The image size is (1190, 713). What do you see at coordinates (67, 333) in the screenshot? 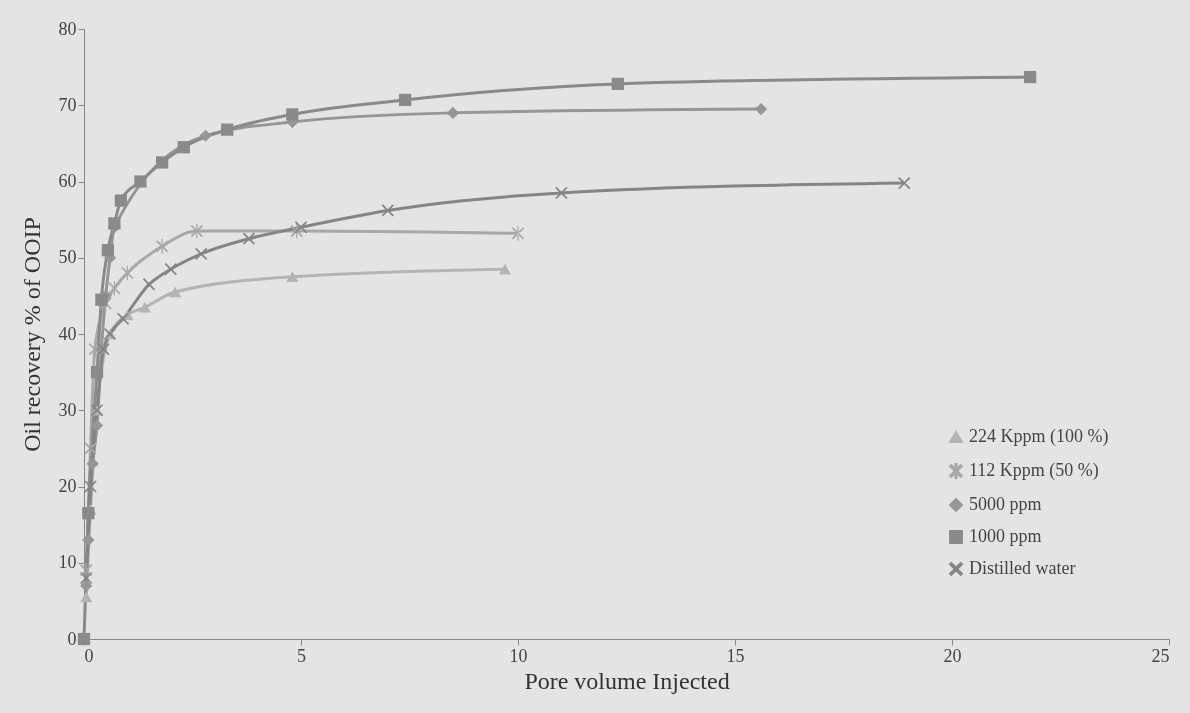
I see `y-tick-label: 40` at bounding box center [67, 333].